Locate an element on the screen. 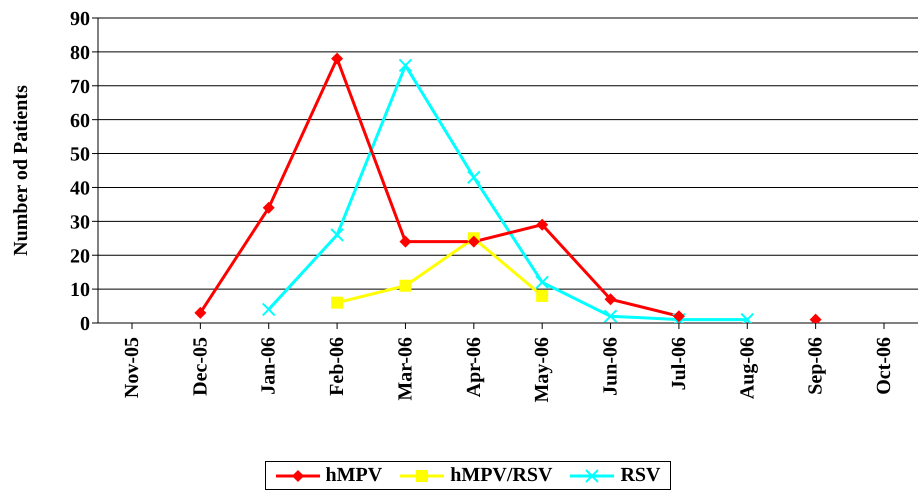 This screenshot has height=494, width=922. y-tick-label: 40 is located at coordinates (80, 189).